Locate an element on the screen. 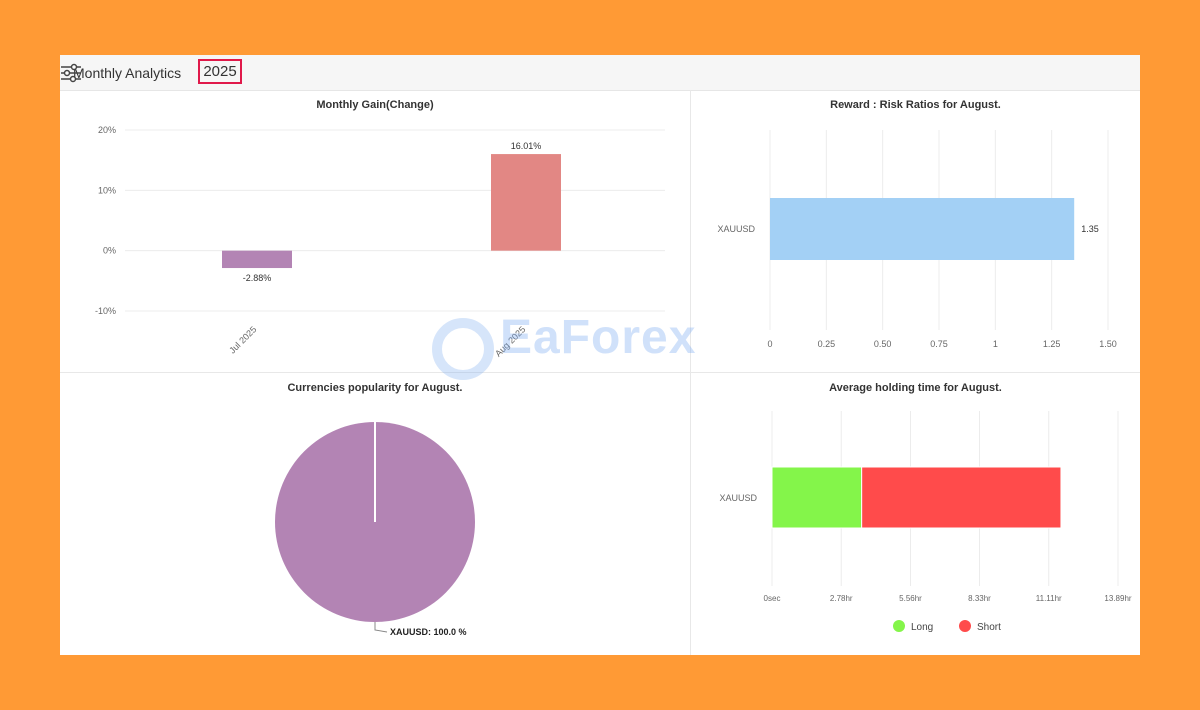 Image resolution: width=1200 pixels, height=710 pixels. x-tick-label: 1.50 is located at coordinates (1108, 344).